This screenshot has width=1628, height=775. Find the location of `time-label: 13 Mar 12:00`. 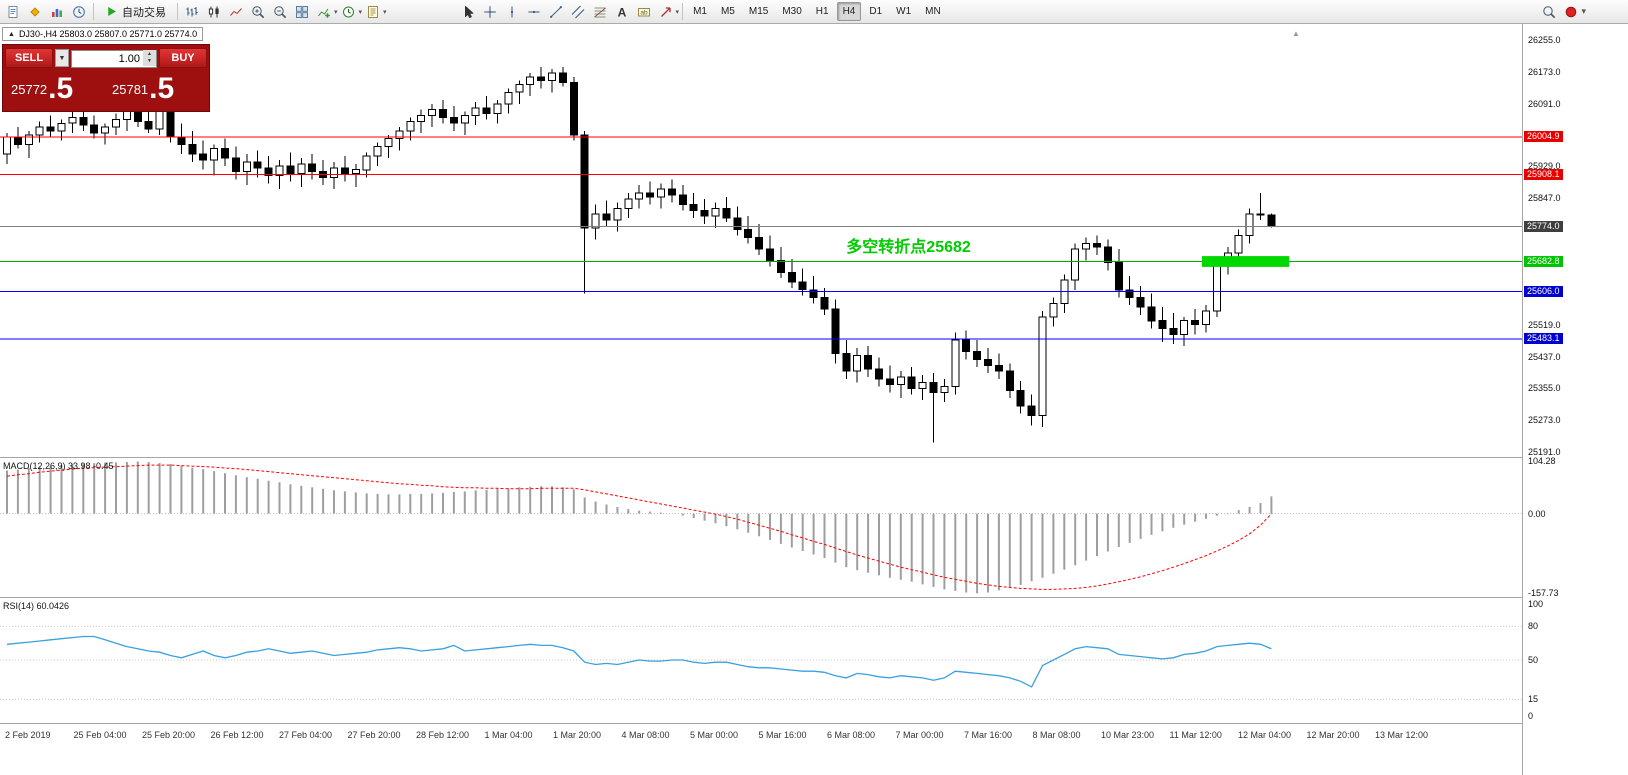

time-label: 13 Mar 12:00 is located at coordinates (1402, 735).